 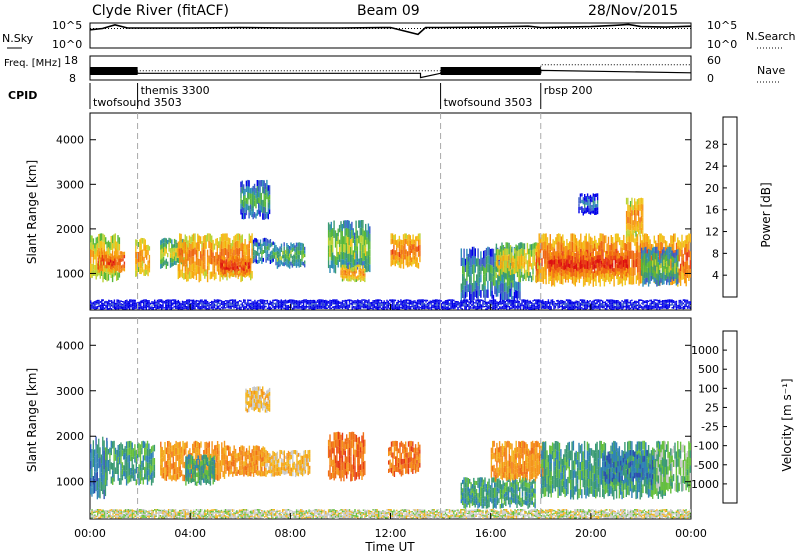 What do you see at coordinates (32, 212) in the screenshot?
I see `power-ylabel: Slant Range [km]` at bounding box center [32, 212].